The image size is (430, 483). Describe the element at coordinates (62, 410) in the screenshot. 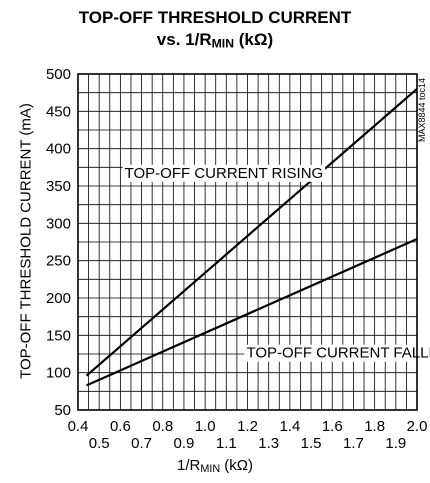

I see `y-tick-label: 50` at that location.